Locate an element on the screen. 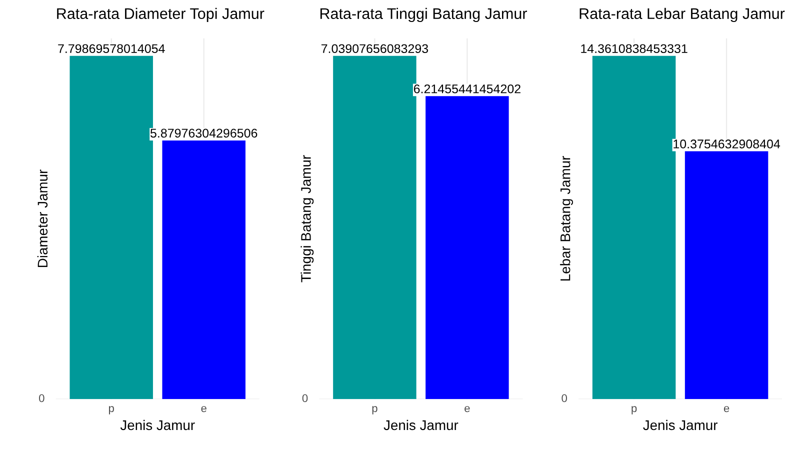  data-label: 7.79869578014054 is located at coordinates (111, 49).